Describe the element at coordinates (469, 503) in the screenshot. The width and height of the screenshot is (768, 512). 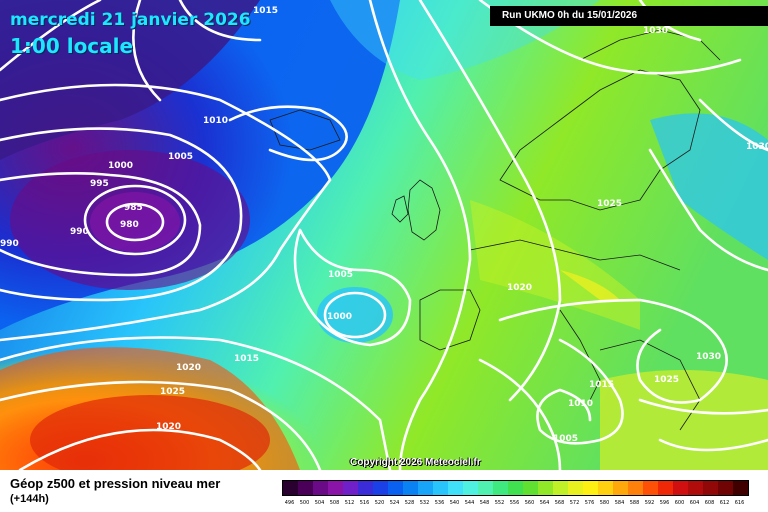
I see `scale-label: 544` at that location.